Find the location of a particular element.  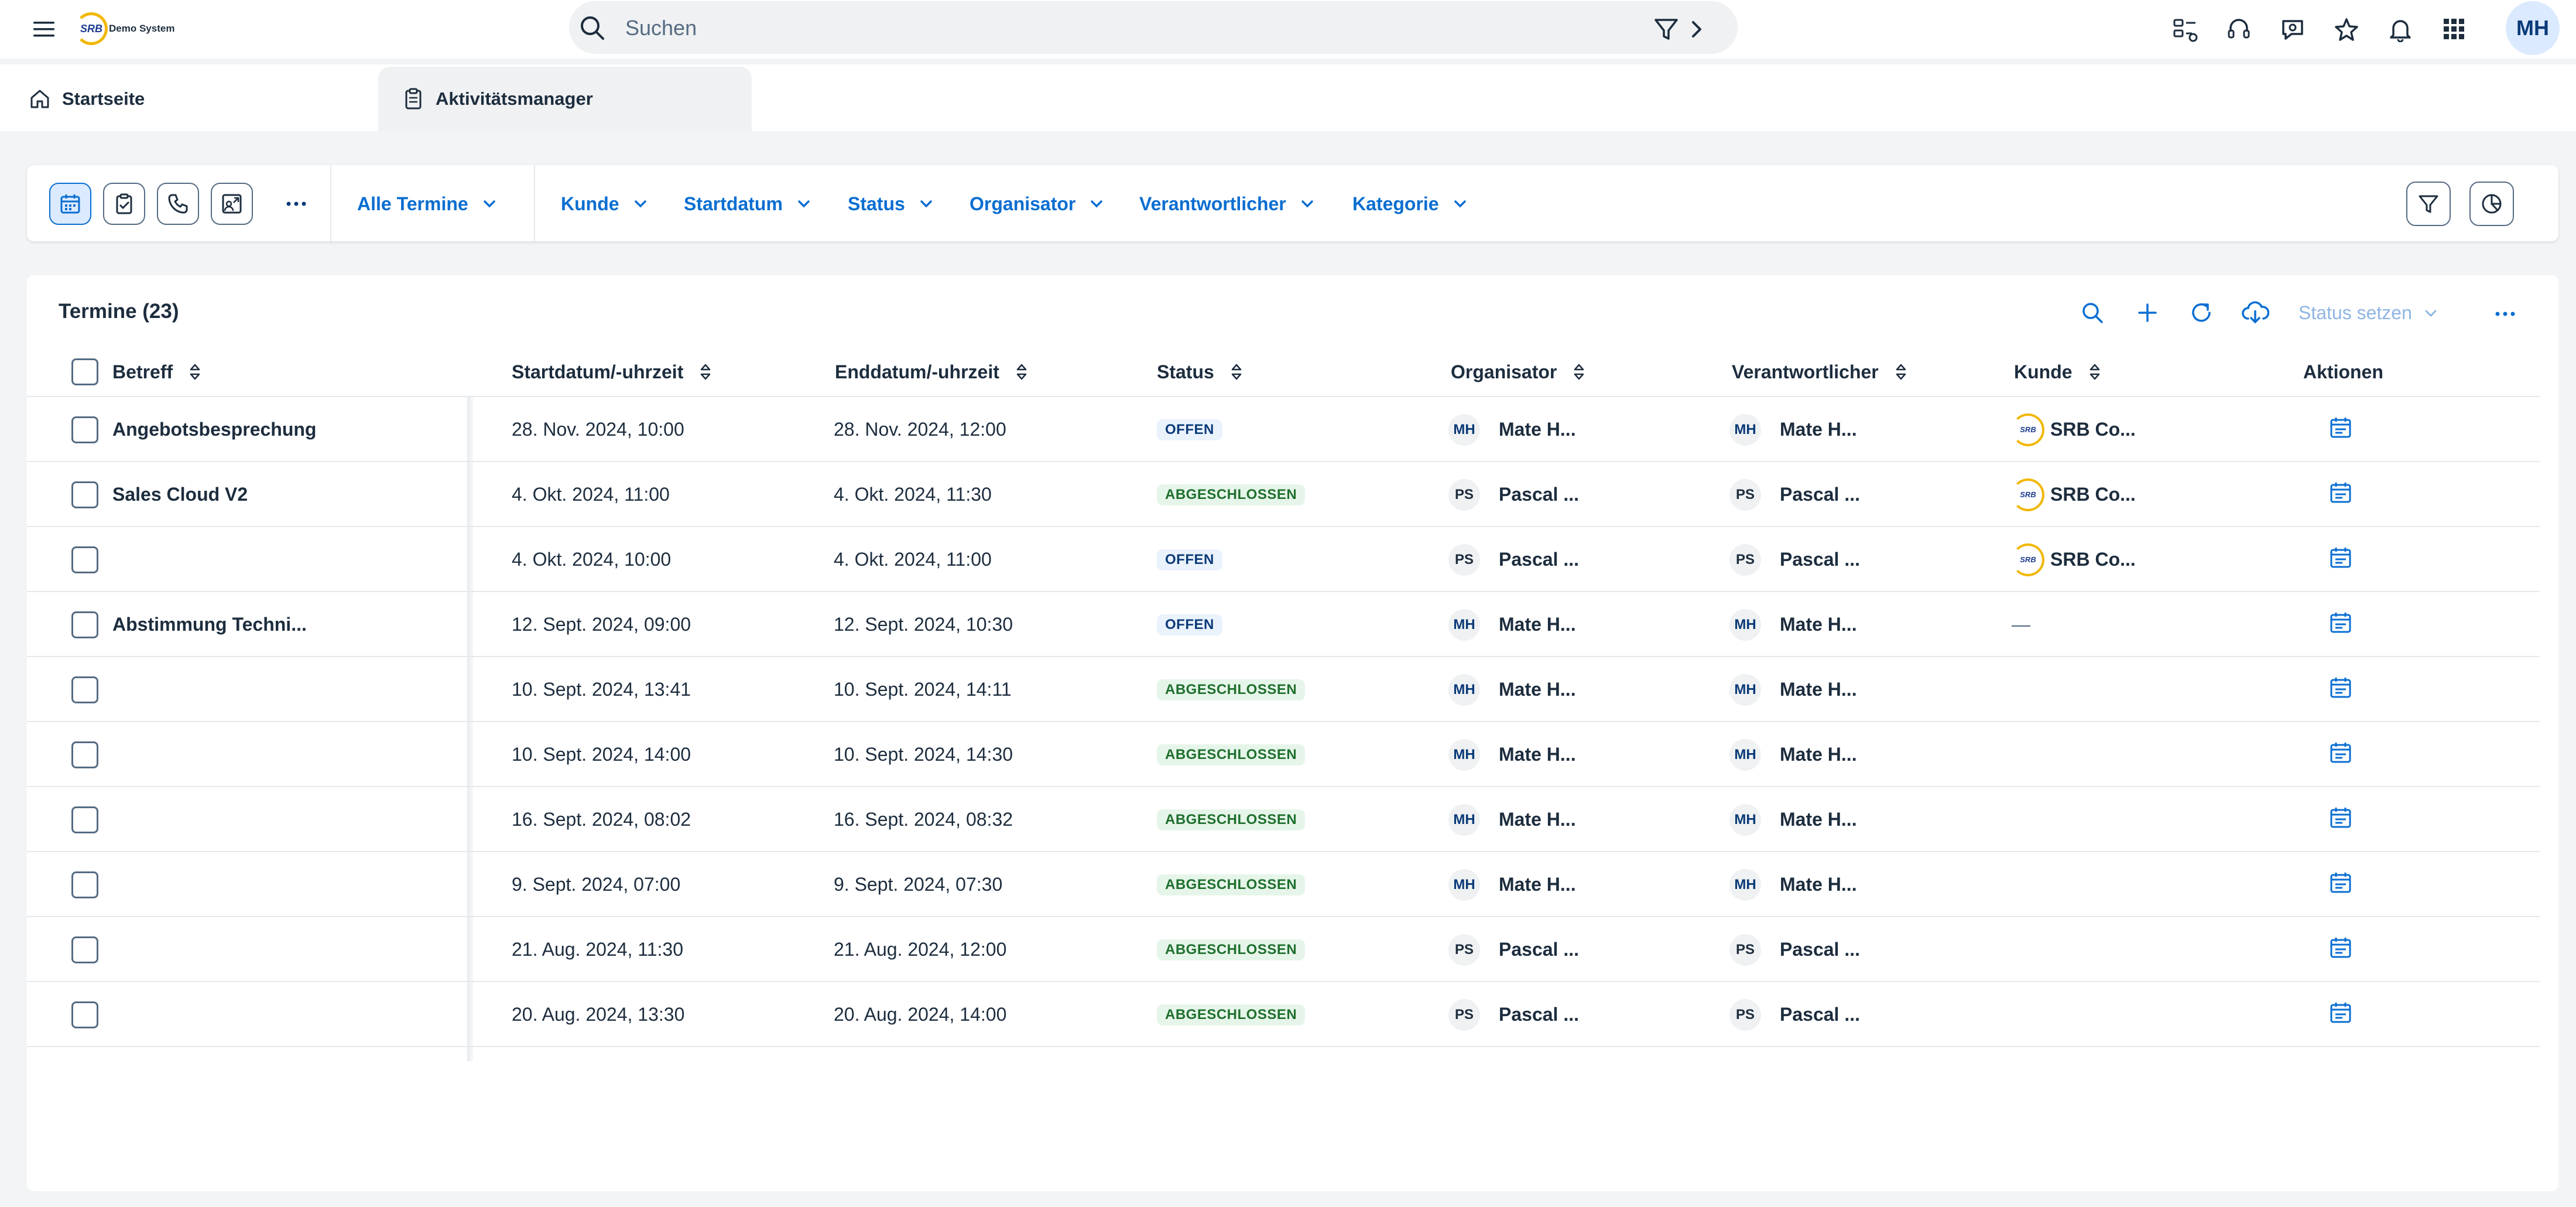

tasks-icon is located at coordinates (2185, 29).